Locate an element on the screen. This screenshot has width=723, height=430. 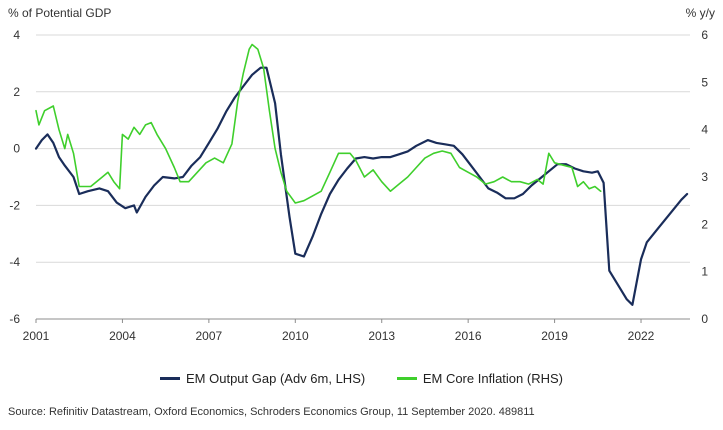
legend-swatch-output-gap is located at coordinates (170, 378).